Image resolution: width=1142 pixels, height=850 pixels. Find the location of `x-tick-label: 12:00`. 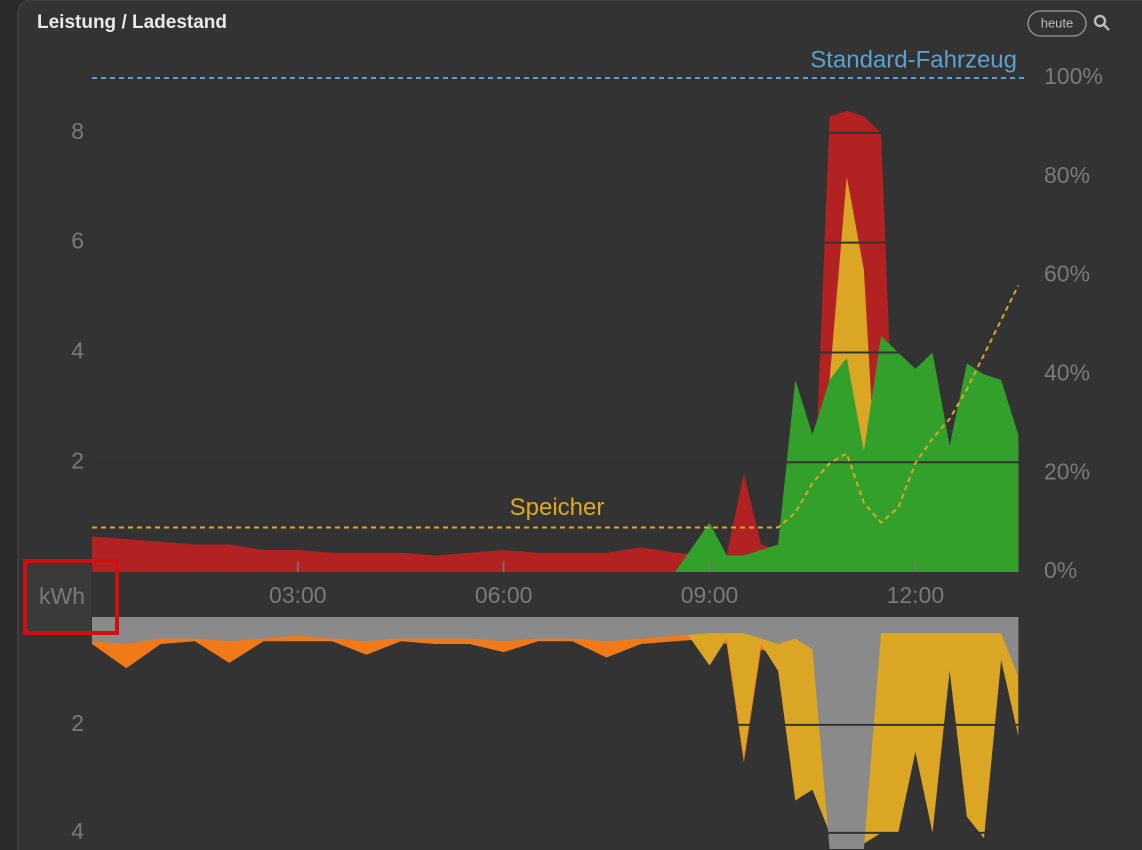

x-tick-label: 12:00 is located at coordinates (916, 595).